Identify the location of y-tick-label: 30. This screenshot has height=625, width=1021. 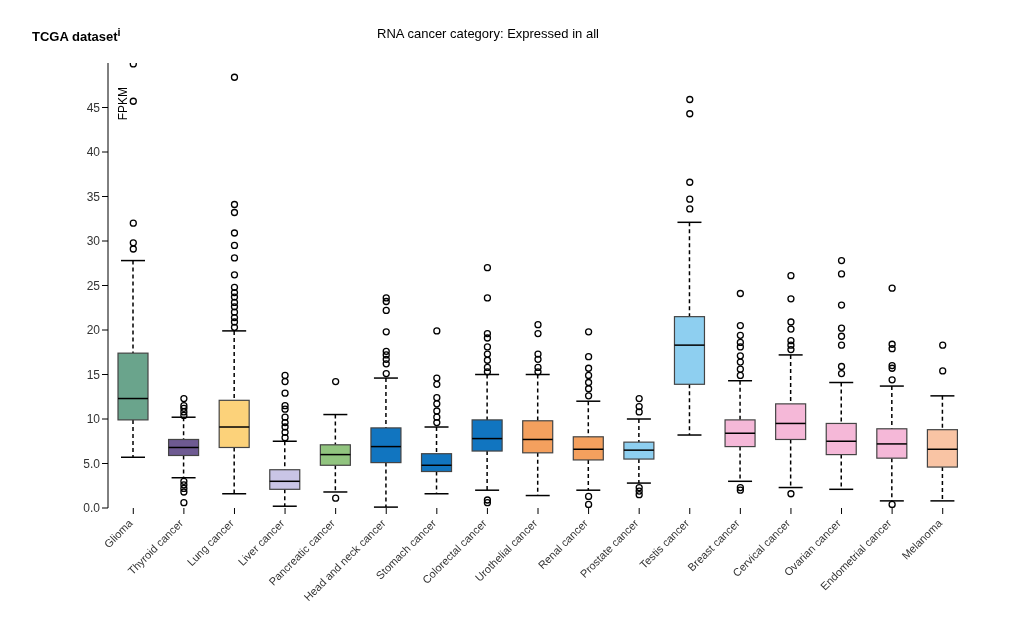
(93, 241).